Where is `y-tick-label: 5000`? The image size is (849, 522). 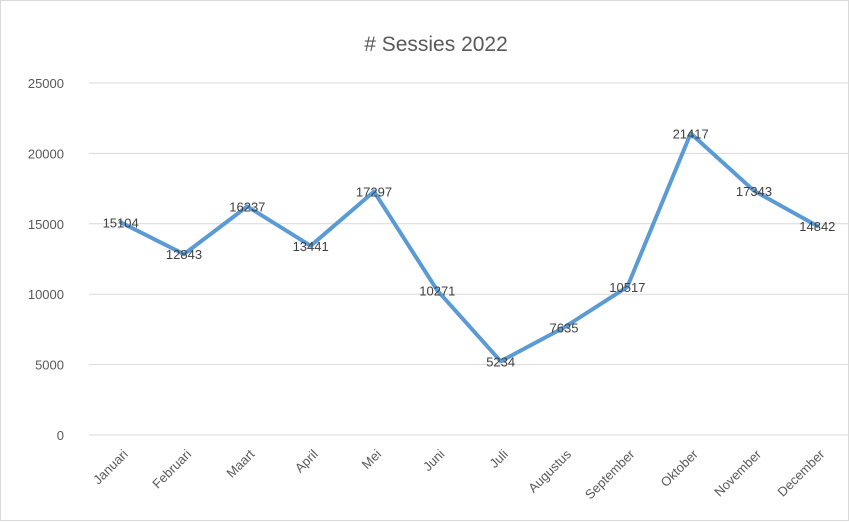
y-tick-label: 5000 is located at coordinates (49, 365).